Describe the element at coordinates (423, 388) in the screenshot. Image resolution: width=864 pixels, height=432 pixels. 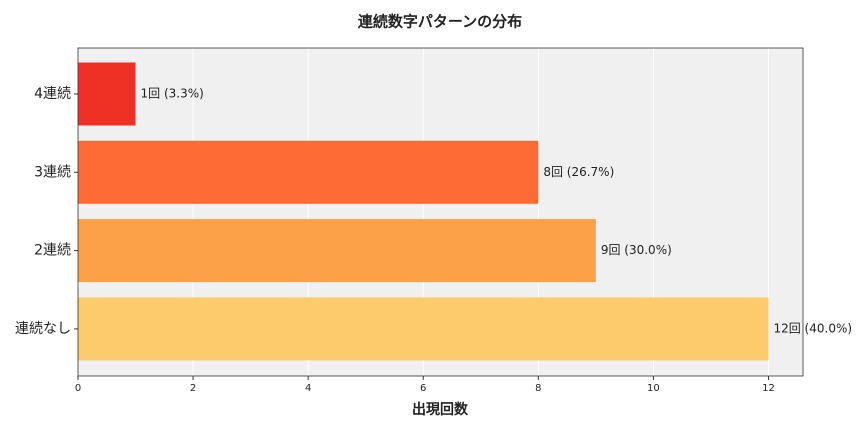
I see `x-tick-label: 6` at that location.